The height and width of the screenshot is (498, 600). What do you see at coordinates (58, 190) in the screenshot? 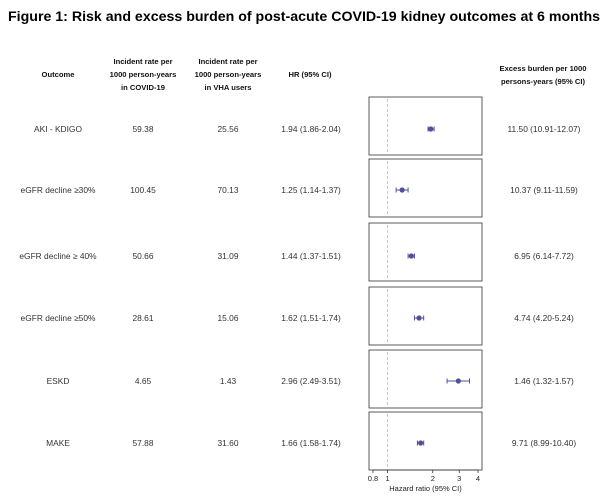
I see `outcome-label: eGFR decline ≥30%` at bounding box center [58, 190].